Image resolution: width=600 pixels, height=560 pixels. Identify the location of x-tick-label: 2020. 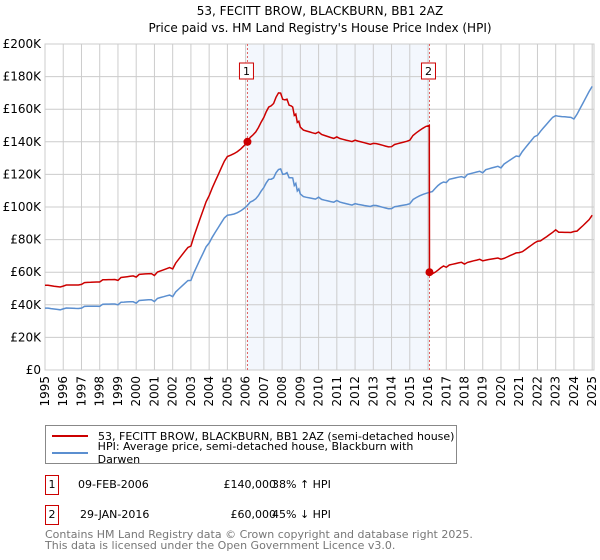
(501, 391).